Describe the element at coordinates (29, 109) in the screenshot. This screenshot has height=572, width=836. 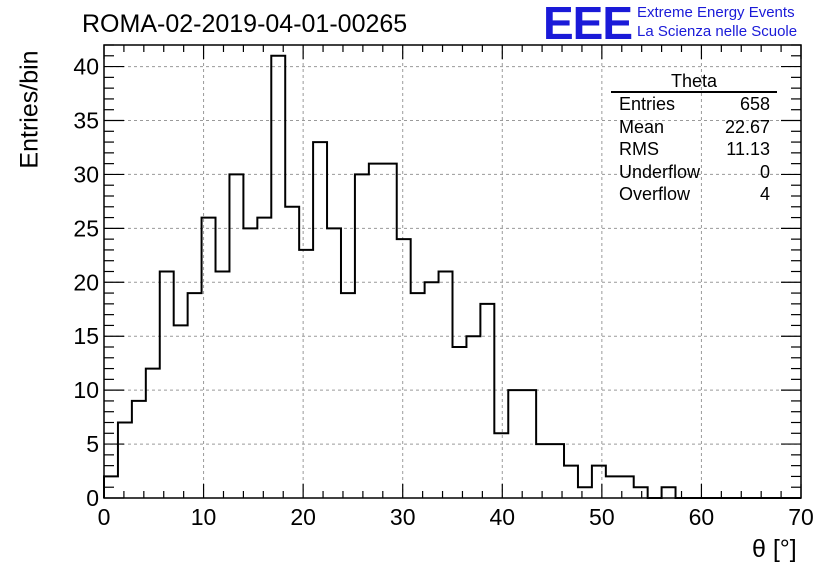
I see `y-axis-label: Entries/bin` at that location.